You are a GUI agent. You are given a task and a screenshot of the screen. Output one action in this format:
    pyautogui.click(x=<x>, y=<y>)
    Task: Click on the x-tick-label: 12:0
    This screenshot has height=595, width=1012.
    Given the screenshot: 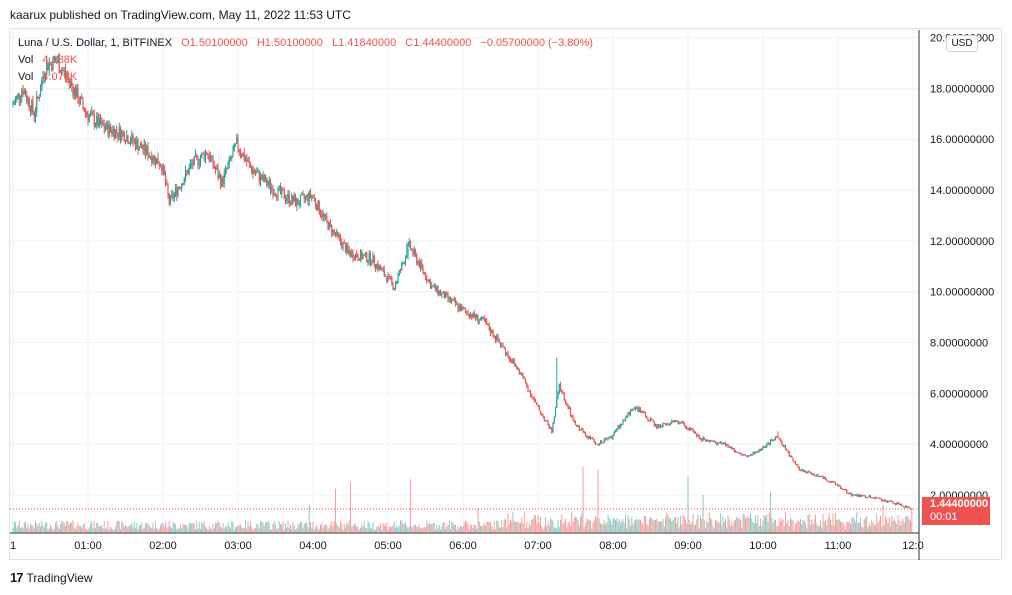 What is the action you would take?
    pyautogui.click(x=912, y=546)
    